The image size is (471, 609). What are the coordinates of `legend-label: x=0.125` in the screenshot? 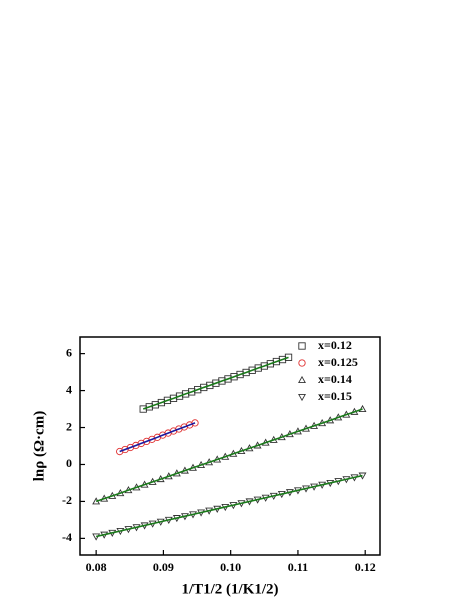 It's located at (338, 362).